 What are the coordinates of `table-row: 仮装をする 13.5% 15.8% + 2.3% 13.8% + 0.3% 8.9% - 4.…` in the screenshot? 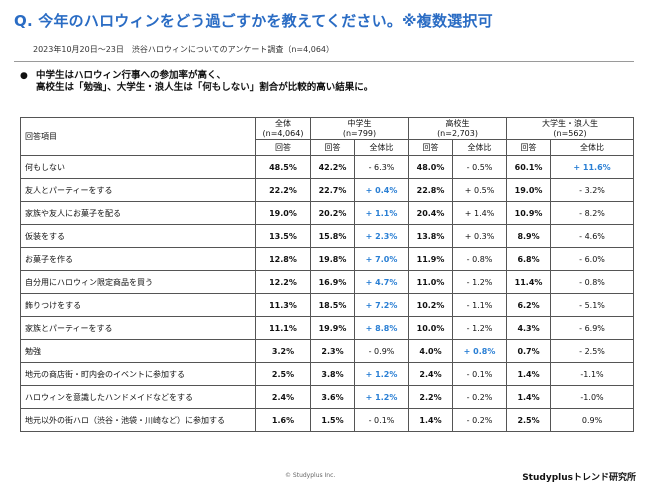 It's located at (327, 236).